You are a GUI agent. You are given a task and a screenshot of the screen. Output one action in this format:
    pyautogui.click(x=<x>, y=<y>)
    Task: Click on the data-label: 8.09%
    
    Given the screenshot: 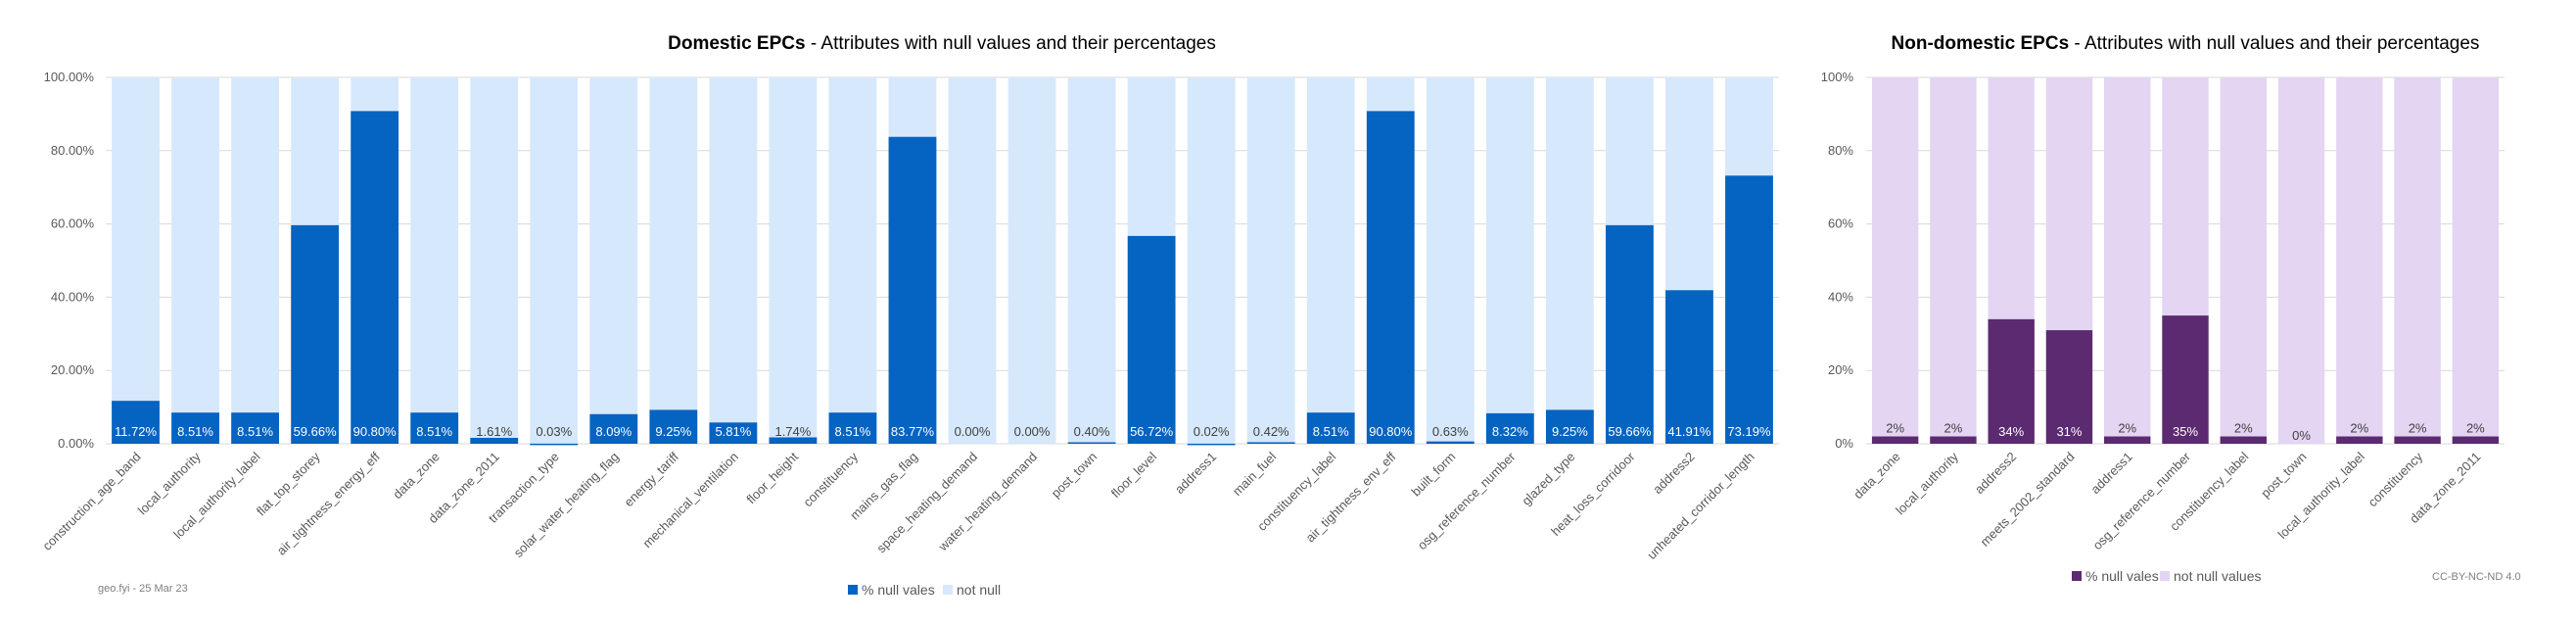 What is the action you would take?
    pyautogui.click(x=613, y=431)
    